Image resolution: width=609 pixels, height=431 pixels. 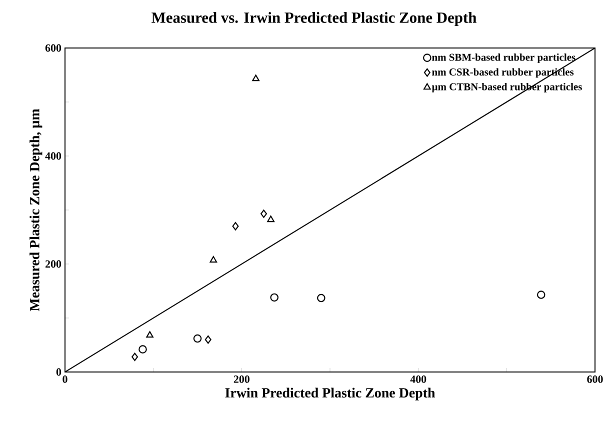 What do you see at coordinates (242, 379) in the screenshot?
I see `x-tick-label: 200` at bounding box center [242, 379].